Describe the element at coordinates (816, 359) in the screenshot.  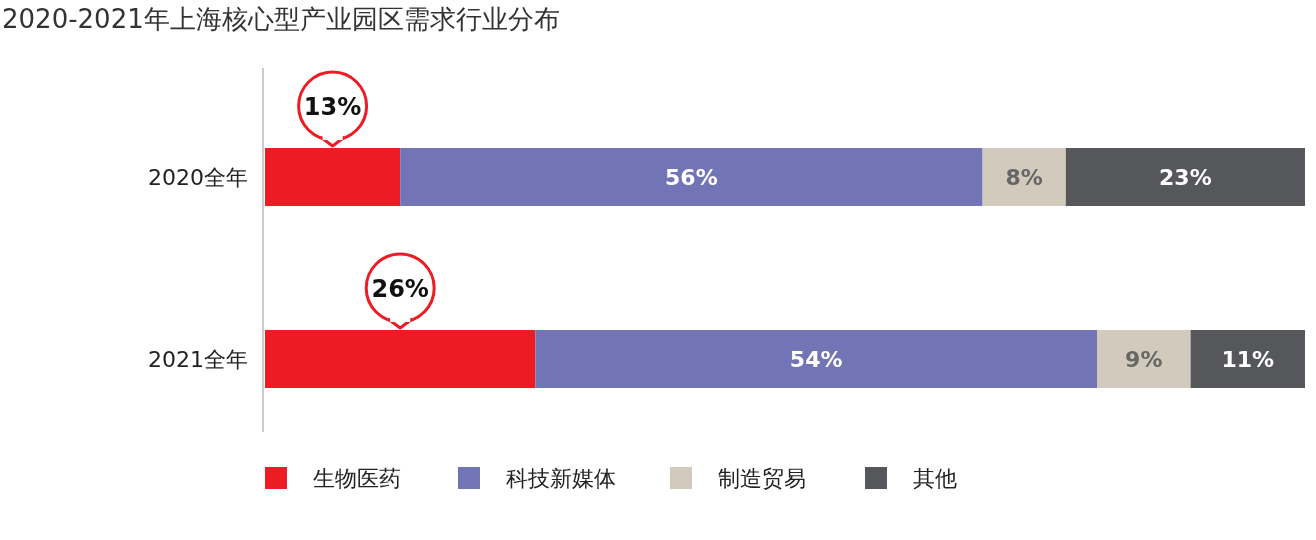
I see `data-label: 54%` at that location.